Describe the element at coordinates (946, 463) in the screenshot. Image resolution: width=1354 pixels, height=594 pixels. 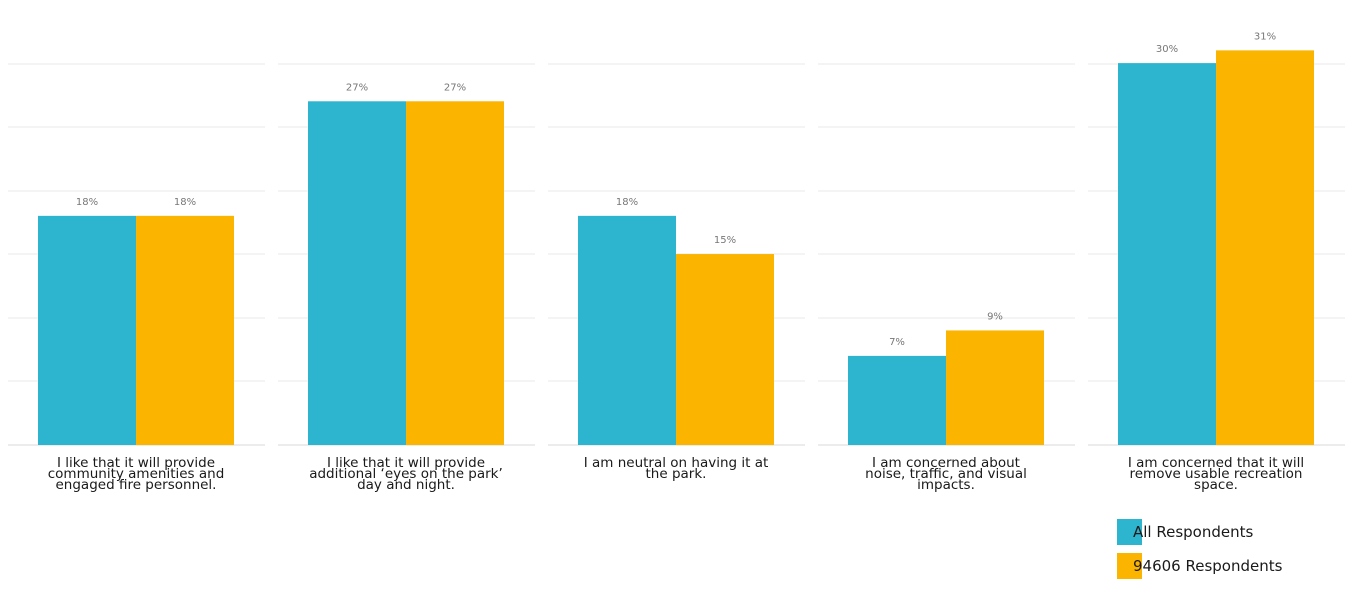
I see `category-label: I am concerned about` at that location.